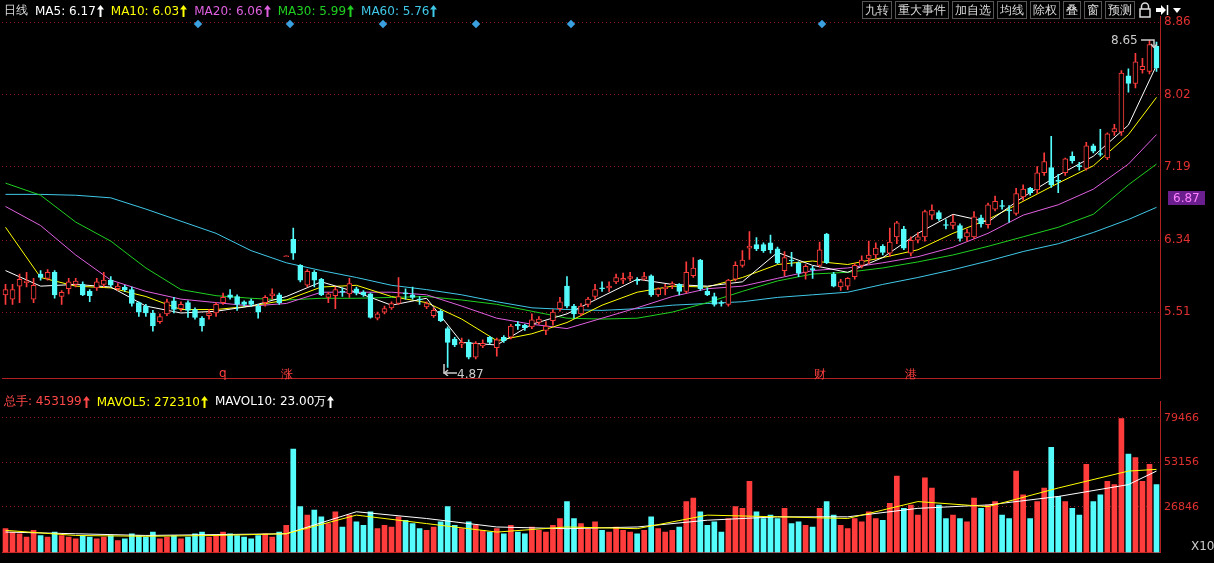  I want to click on legend-label: MA30: 5.99, so click(312, 10).